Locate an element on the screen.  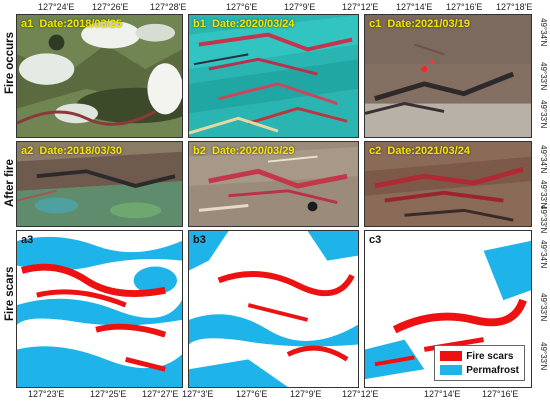
panel-c3: c3 Fire scars Permafrost is located at coordinates (448, 309).